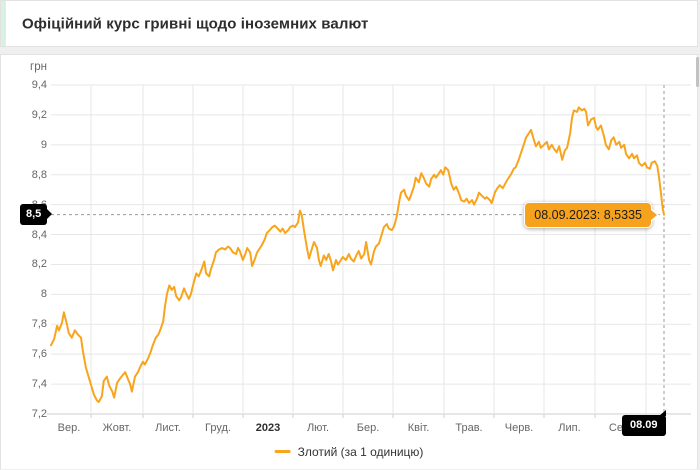  I want to click on x-axis-tick-label: Трав., so click(469, 428).